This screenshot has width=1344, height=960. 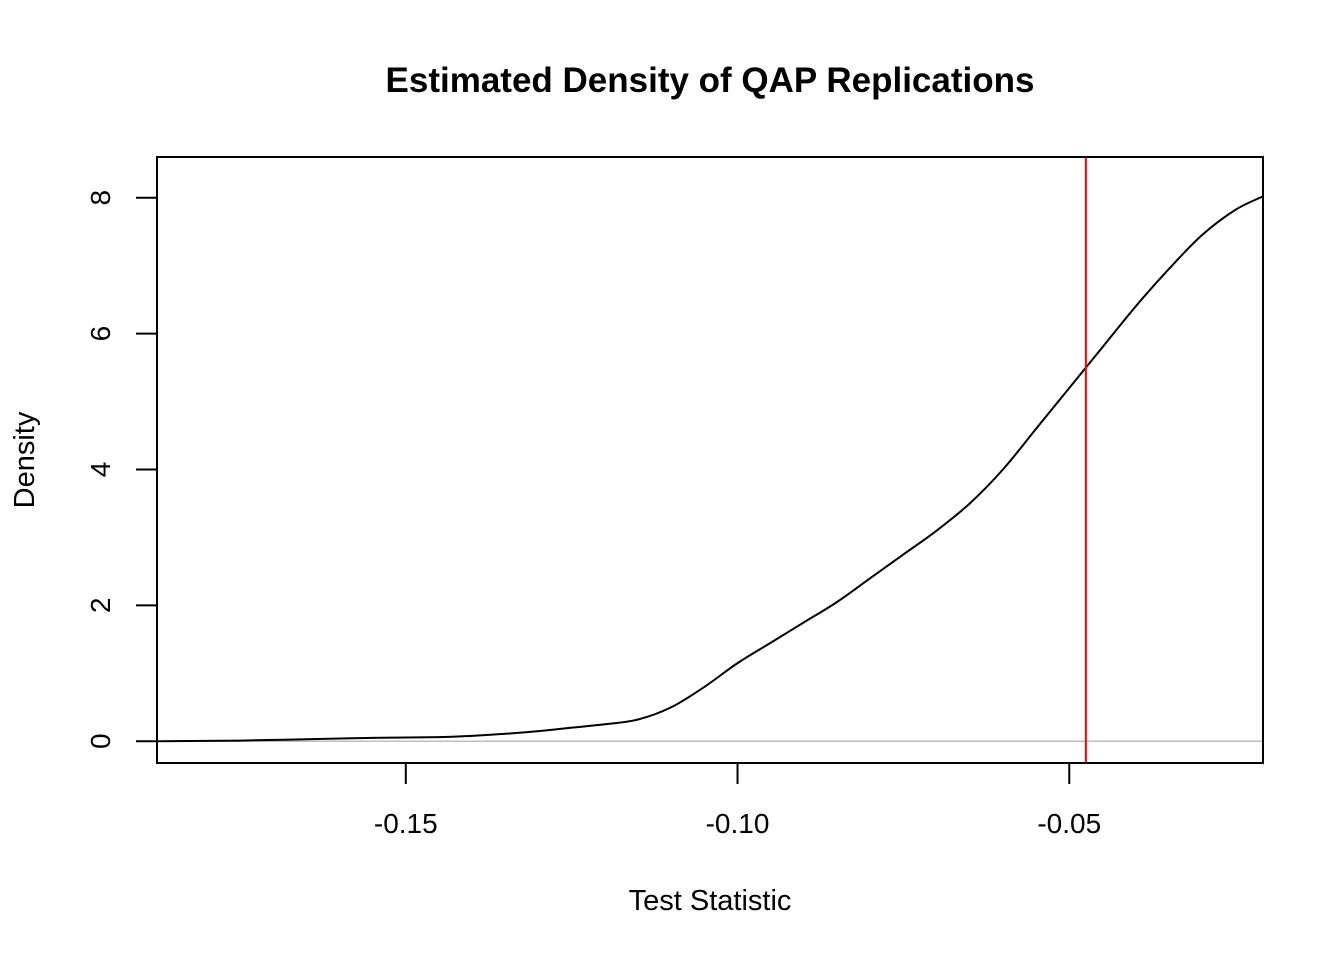 I want to click on y-tick-label: 2, so click(x=100, y=606).